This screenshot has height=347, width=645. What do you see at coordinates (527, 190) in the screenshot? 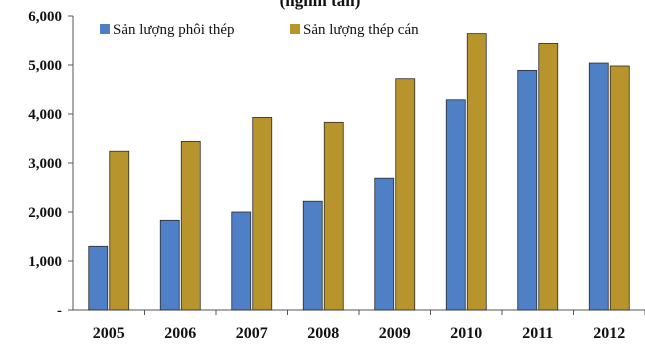
I see `bar-phoi-thep-2011` at bounding box center [527, 190].